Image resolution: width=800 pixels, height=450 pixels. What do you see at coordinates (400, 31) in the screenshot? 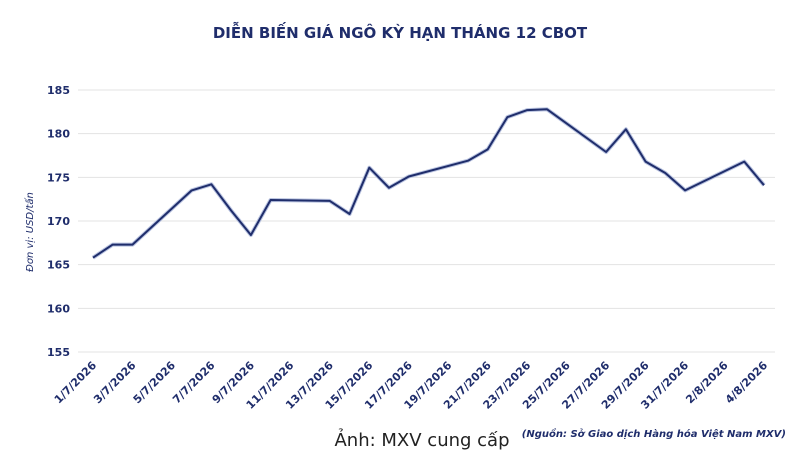
I see `chart-title: DIỄN BIẾN GIÁ NGÔ KỲ HẠN THÁNG 12 CBOT` at bounding box center [400, 31].